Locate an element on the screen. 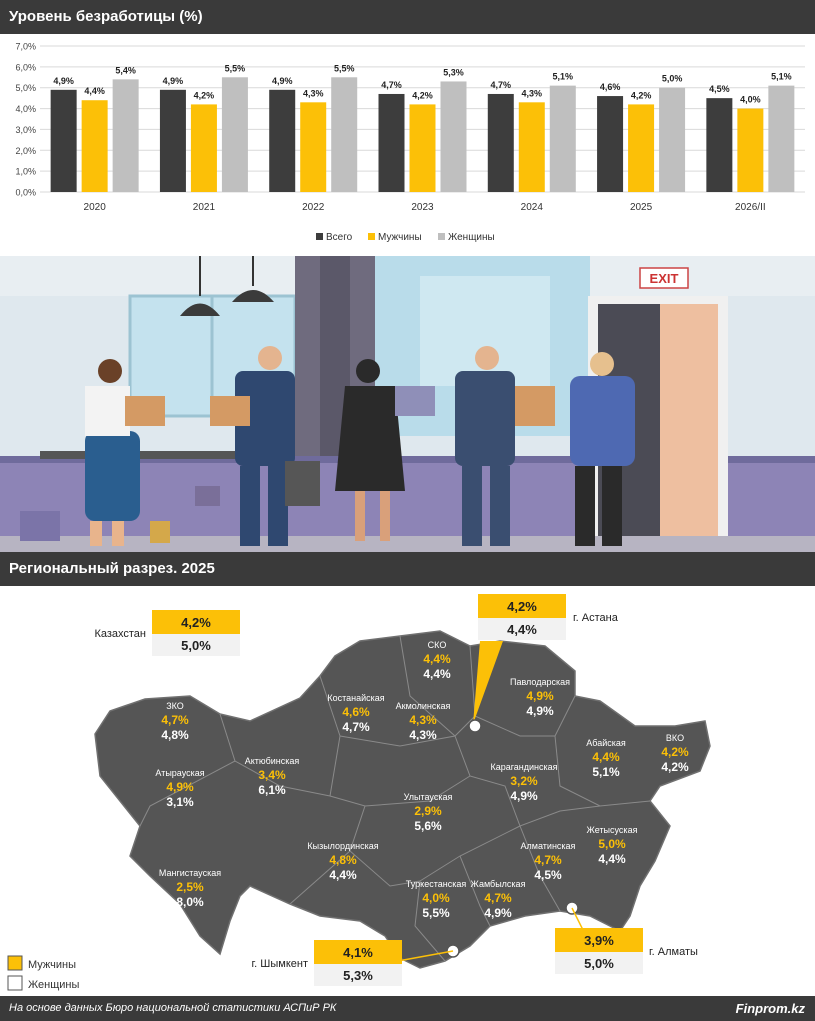 This screenshot has height=1021, width=815. y-tick-label: 1,0% is located at coordinates (25, 172).